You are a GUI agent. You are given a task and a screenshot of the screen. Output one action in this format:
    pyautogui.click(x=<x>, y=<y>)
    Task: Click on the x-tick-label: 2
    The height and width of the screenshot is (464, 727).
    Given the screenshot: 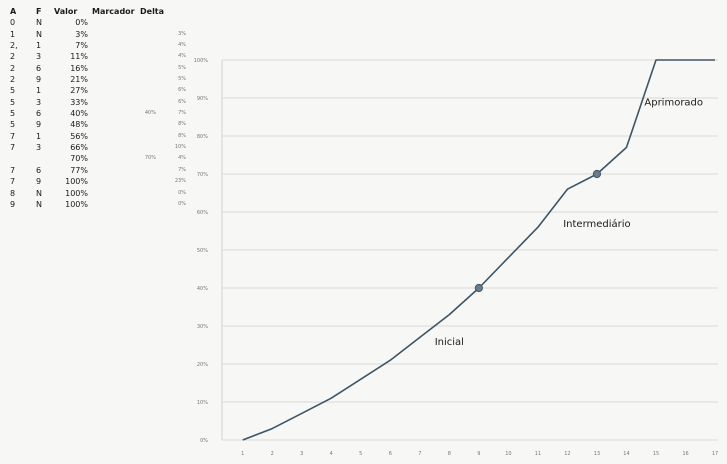 What is the action you would take?
    pyautogui.click(x=272, y=454)
    